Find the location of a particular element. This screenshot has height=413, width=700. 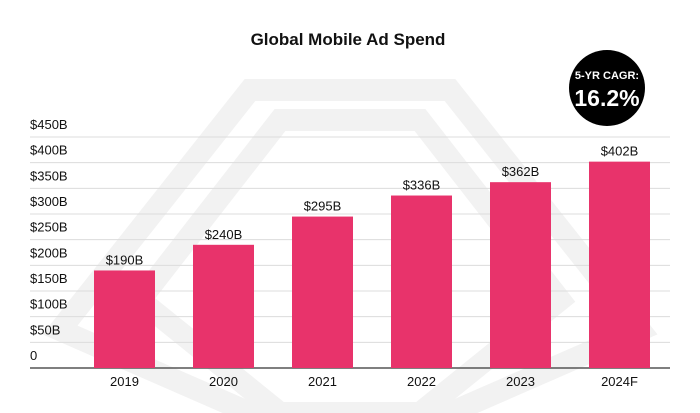

bar-2020 is located at coordinates (223, 306).